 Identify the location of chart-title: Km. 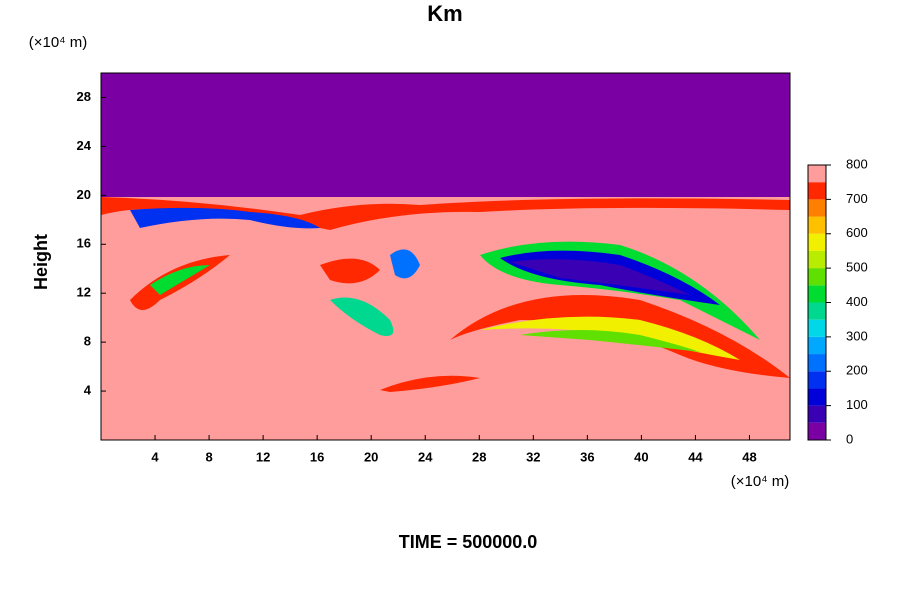
(444, 13).